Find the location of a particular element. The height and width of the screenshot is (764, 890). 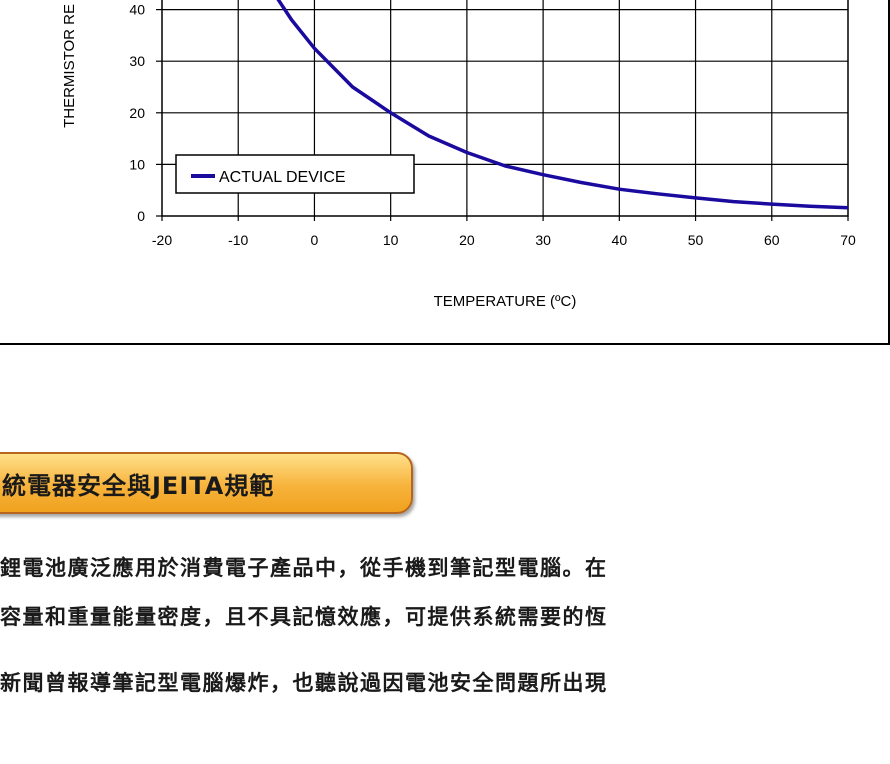

x-tick-label: 30 is located at coordinates (543, 240).